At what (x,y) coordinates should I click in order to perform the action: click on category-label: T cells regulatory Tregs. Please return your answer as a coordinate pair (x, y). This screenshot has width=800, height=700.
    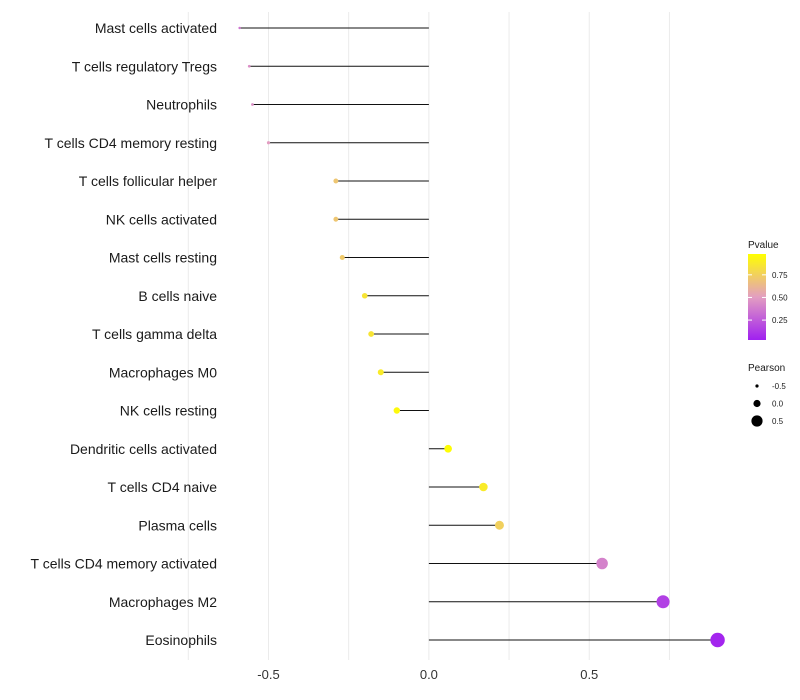
    Looking at the image, I should click on (144, 66).